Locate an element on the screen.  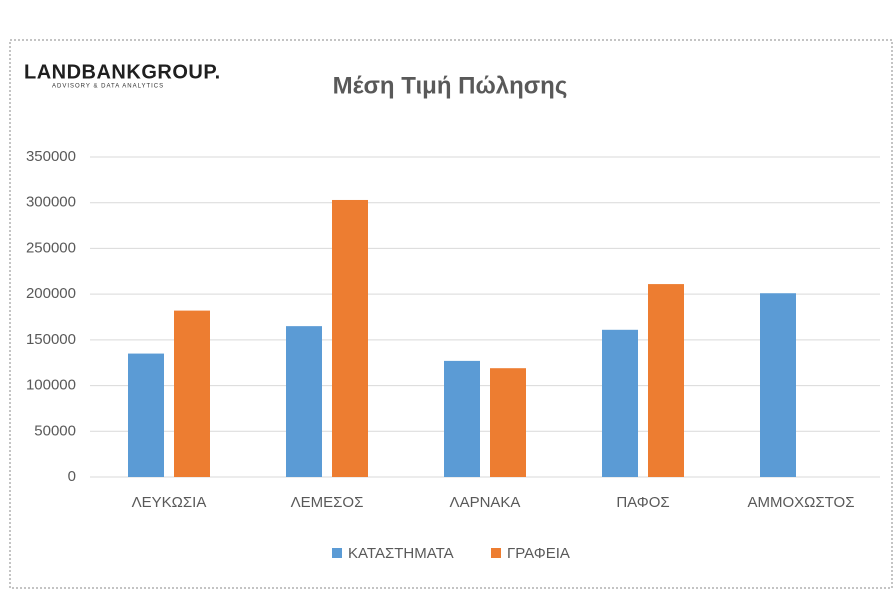
x-tick-label: ΛΕΥΚΩΣΙΑ is located at coordinates (169, 502).